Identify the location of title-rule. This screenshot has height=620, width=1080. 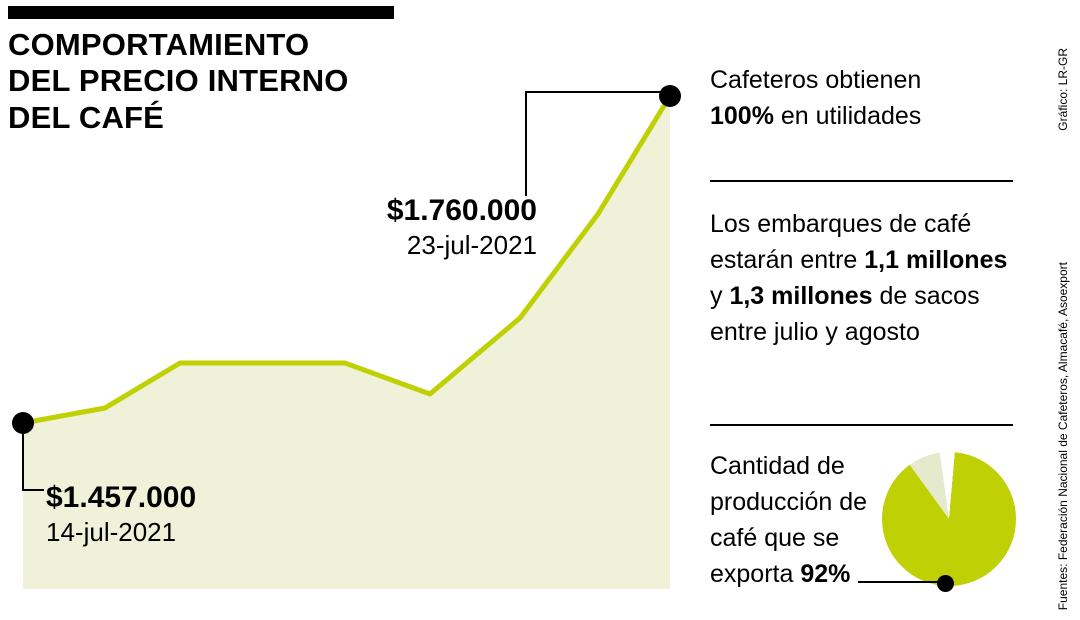
(201, 12).